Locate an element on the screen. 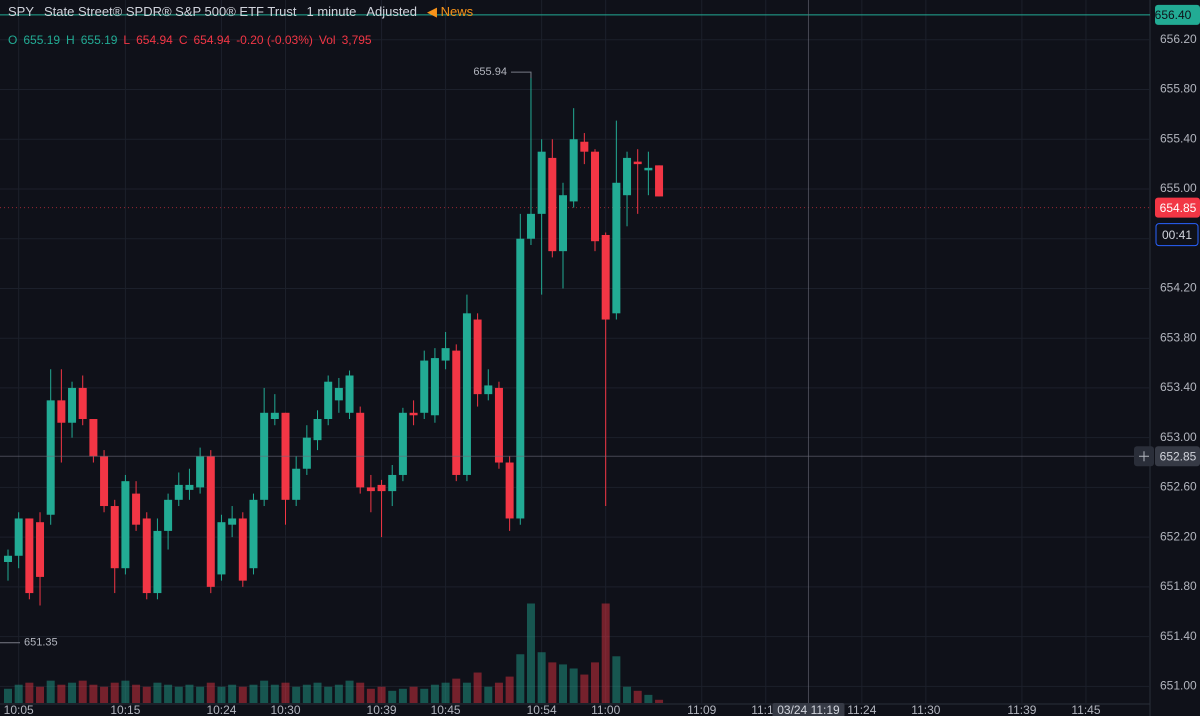  x-tick-label: 10:39 is located at coordinates (382, 709).